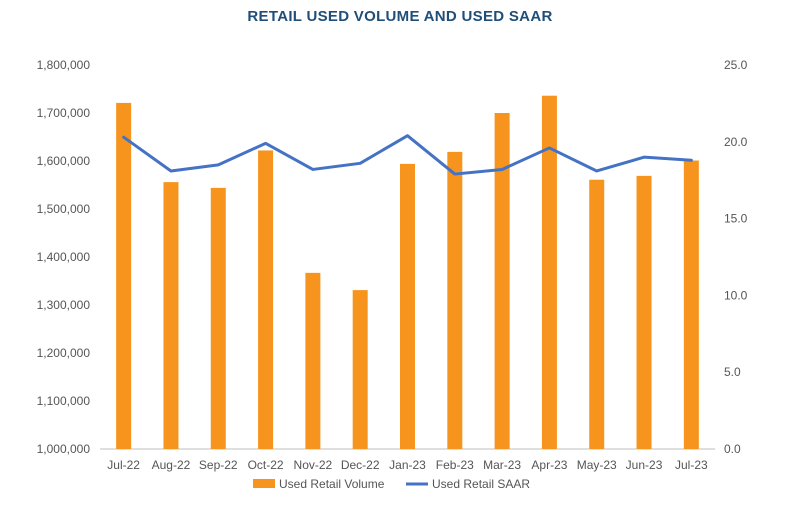  What do you see at coordinates (64, 353) in the screenshot?
I see `y-left-tick-label: 1,200,000` at bounding box center [64, 353].